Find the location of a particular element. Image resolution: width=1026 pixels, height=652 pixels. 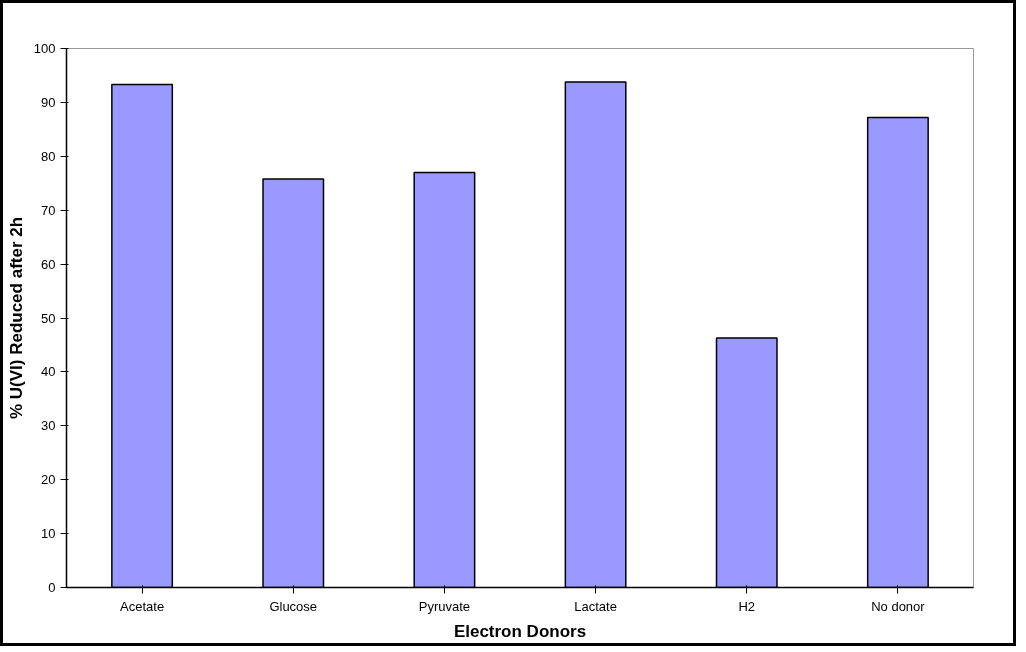

x-tick-label: No donor is located at coordinates (898, 606).